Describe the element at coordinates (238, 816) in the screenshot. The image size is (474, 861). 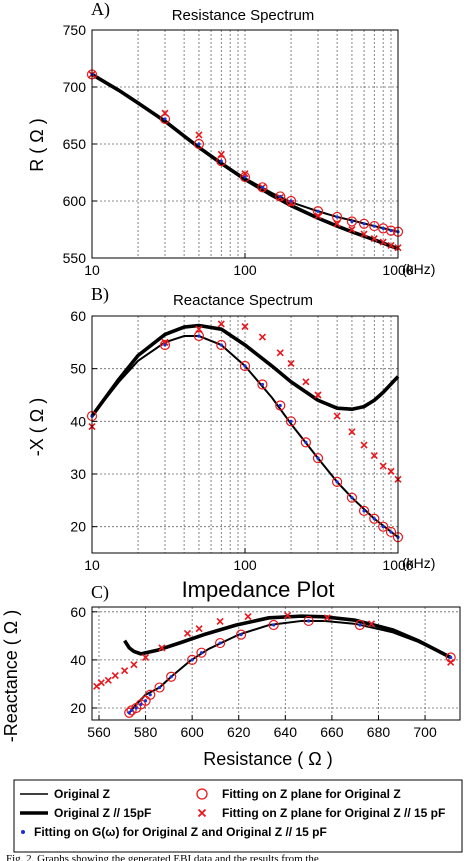
I see `legend-frame` at that location.